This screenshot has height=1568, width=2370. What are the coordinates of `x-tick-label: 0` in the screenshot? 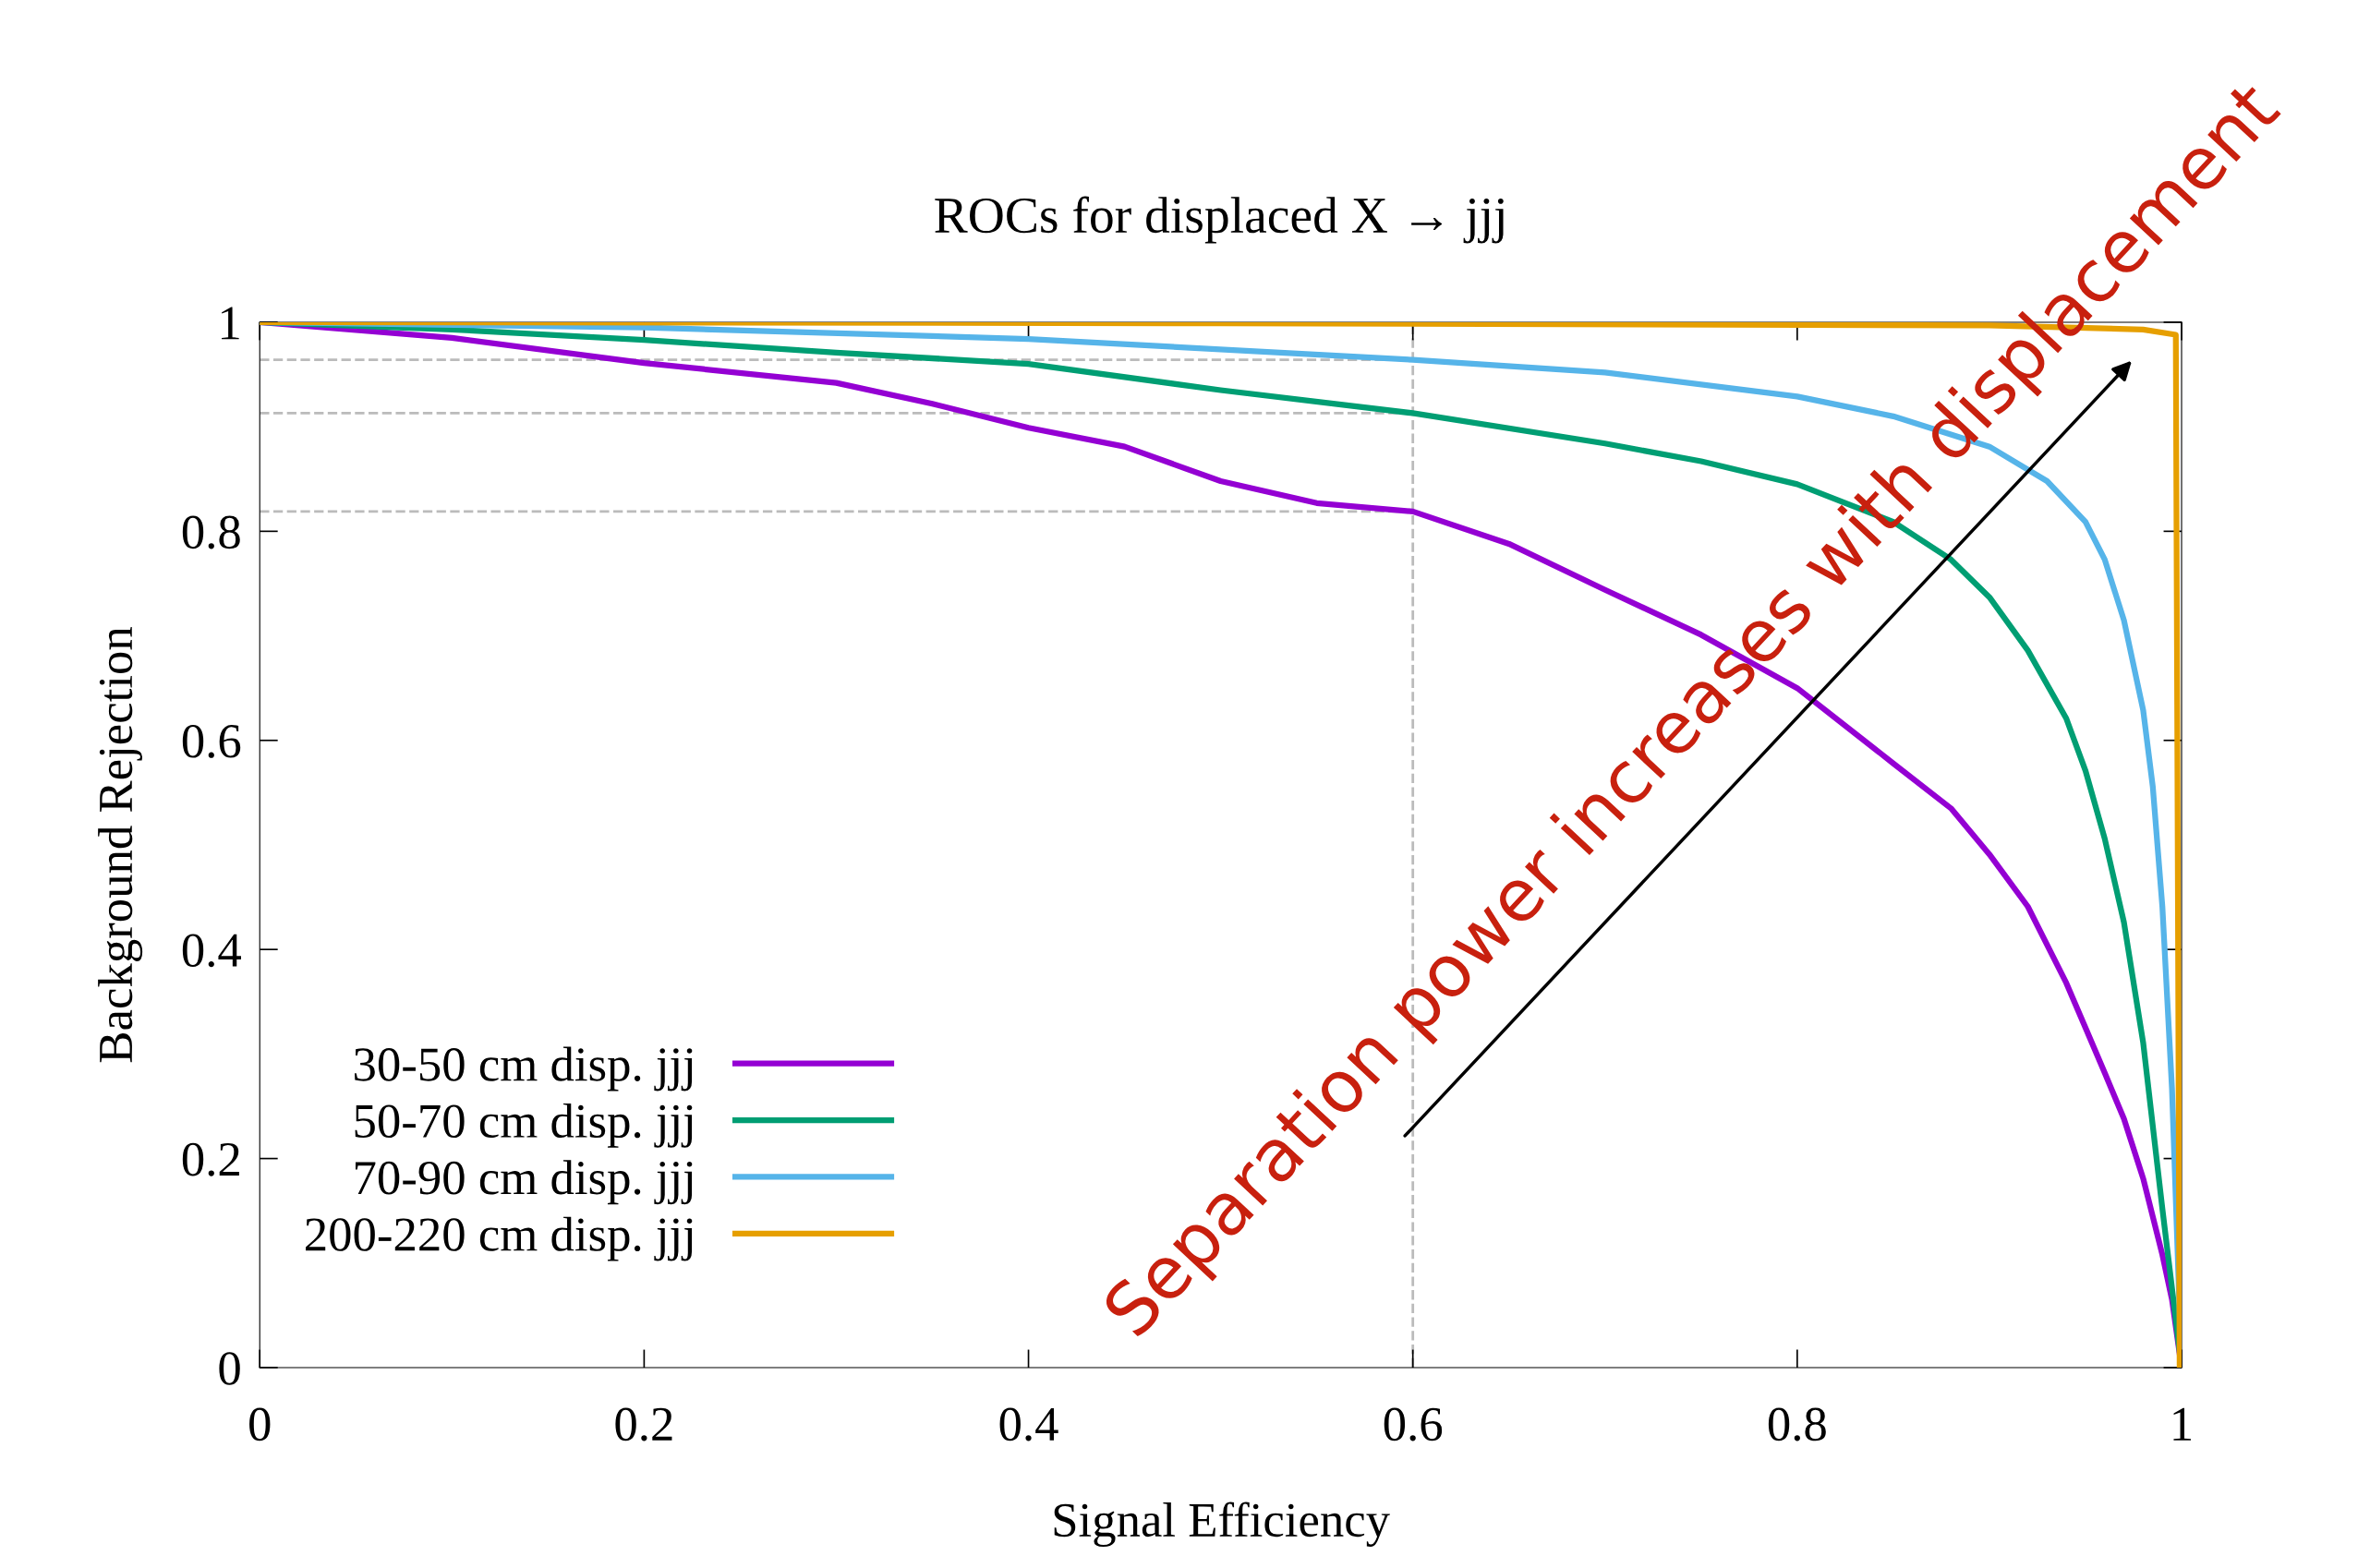 It's located at (260, 1424).